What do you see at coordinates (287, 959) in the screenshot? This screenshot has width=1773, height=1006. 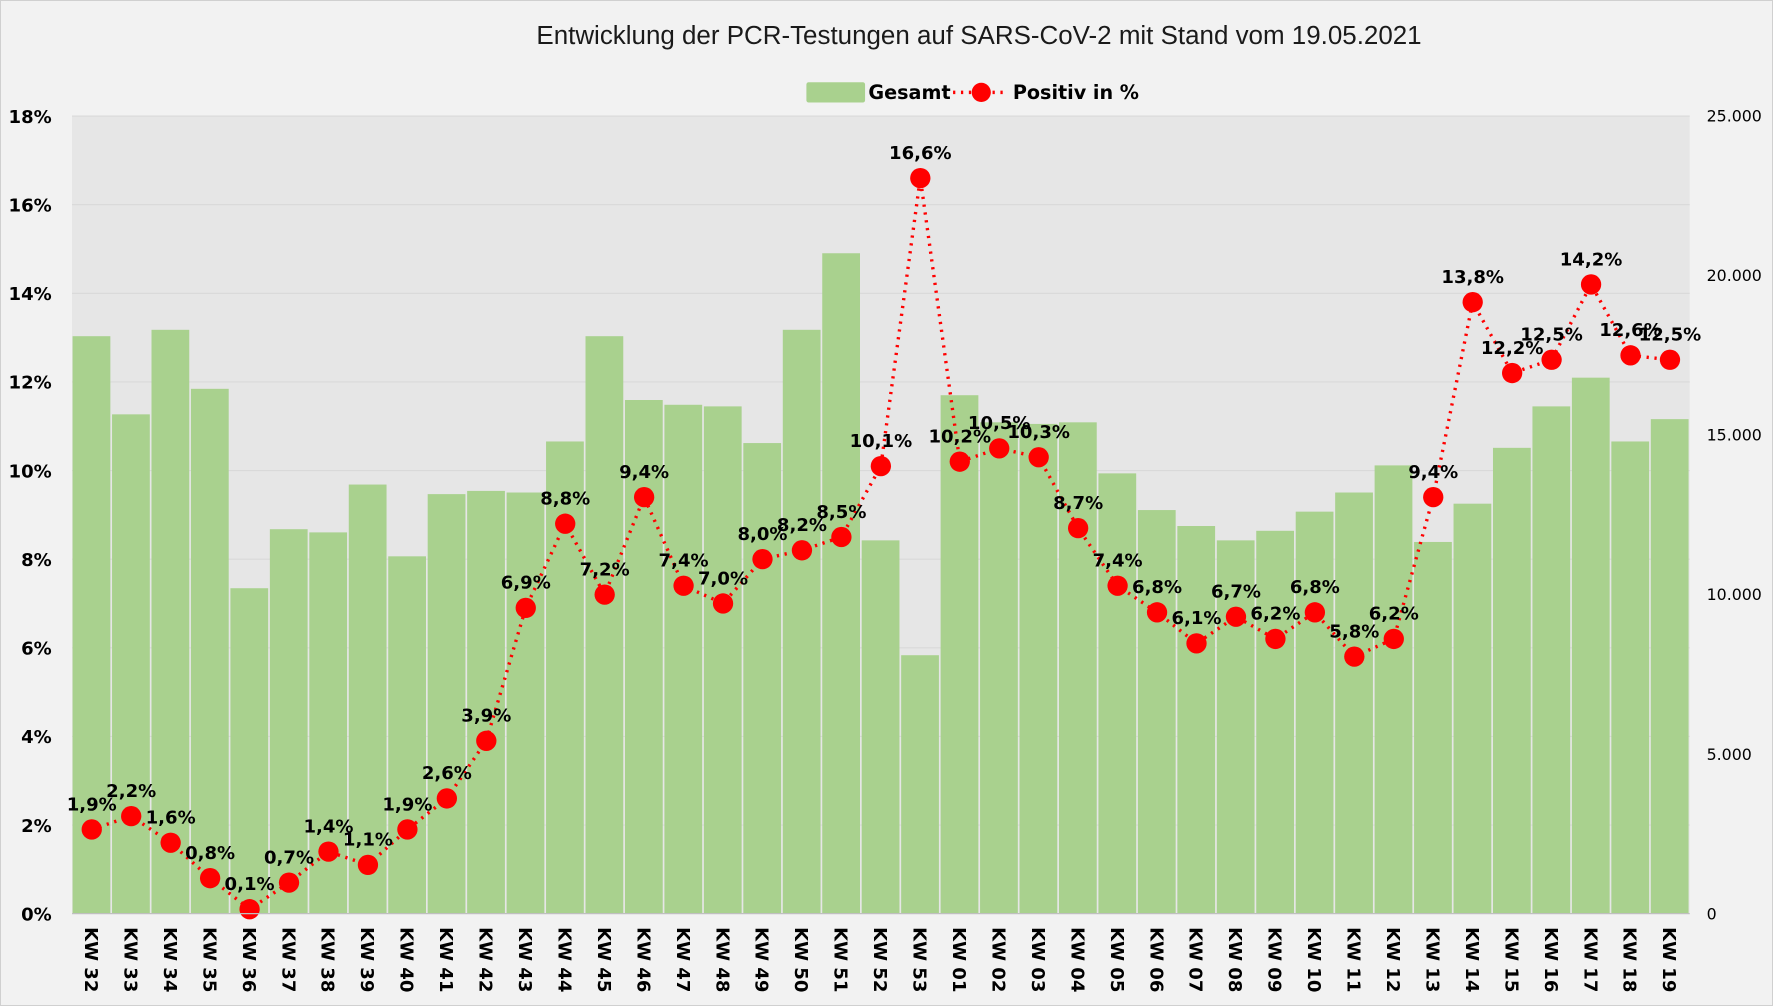 I see `category-label: KW 37` at bounding box center [287, 959].